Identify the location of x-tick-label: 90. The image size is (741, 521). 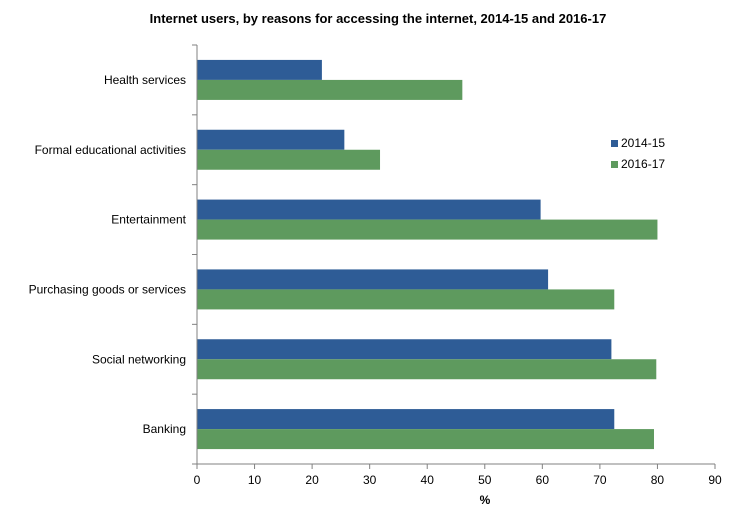
(715, 480).